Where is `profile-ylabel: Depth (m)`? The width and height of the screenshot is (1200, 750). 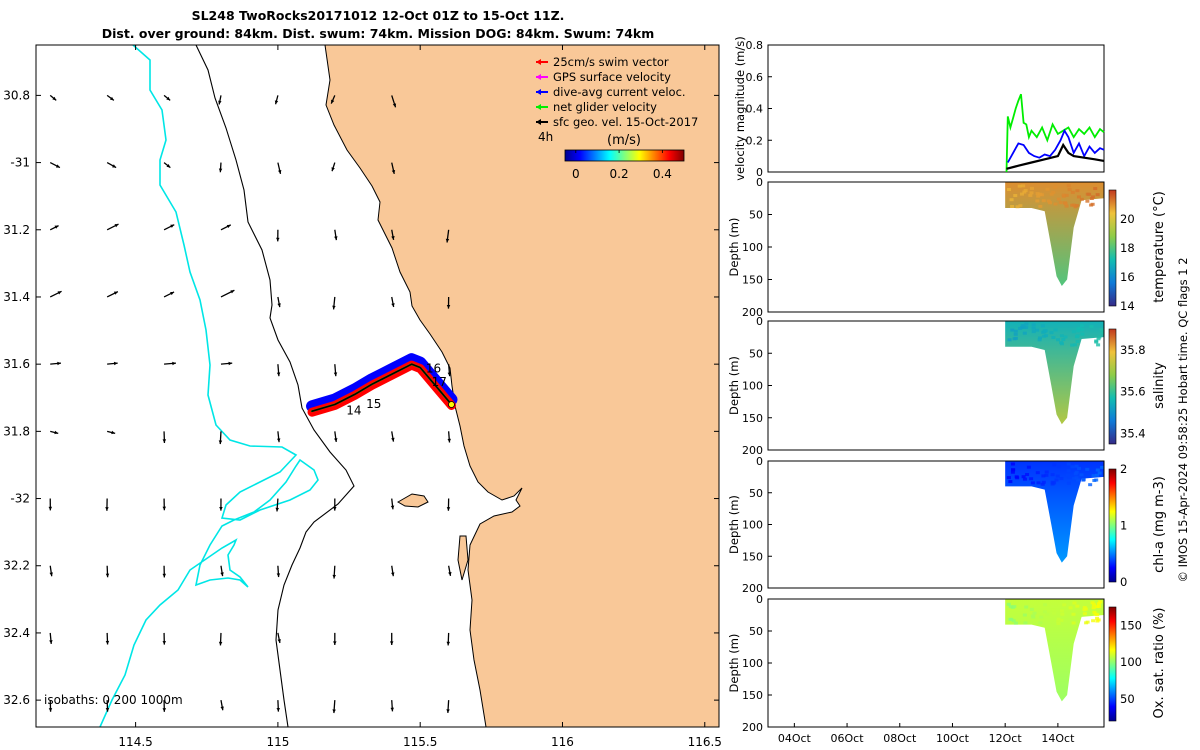 profile-ylabel: Depth (m) is located at coordinates (734, 663).